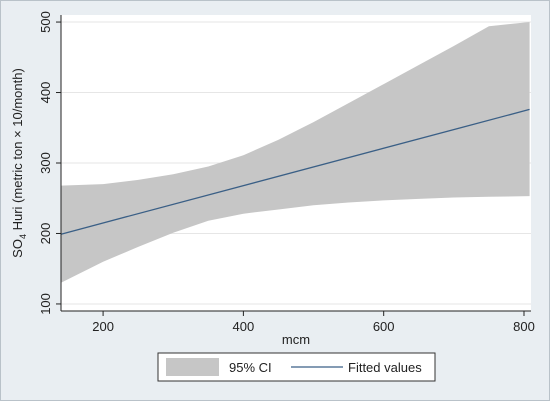 This screenshot has width=550, height=402. What do you see at coordinates (192, 367) in the screenshot?
I see `legend-swatch-ci` at bounding box center [192, 367].